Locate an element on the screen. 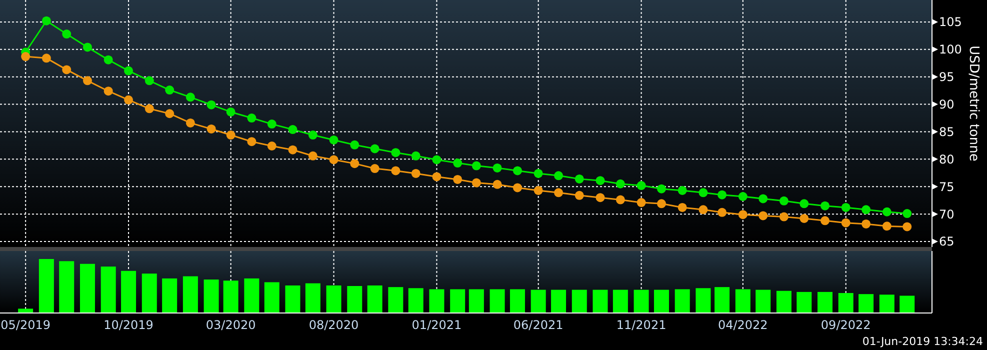 The height and width of the screenshot is (350, 987). x-tick-label: 11/2021 is located at coordinates (641, 325).